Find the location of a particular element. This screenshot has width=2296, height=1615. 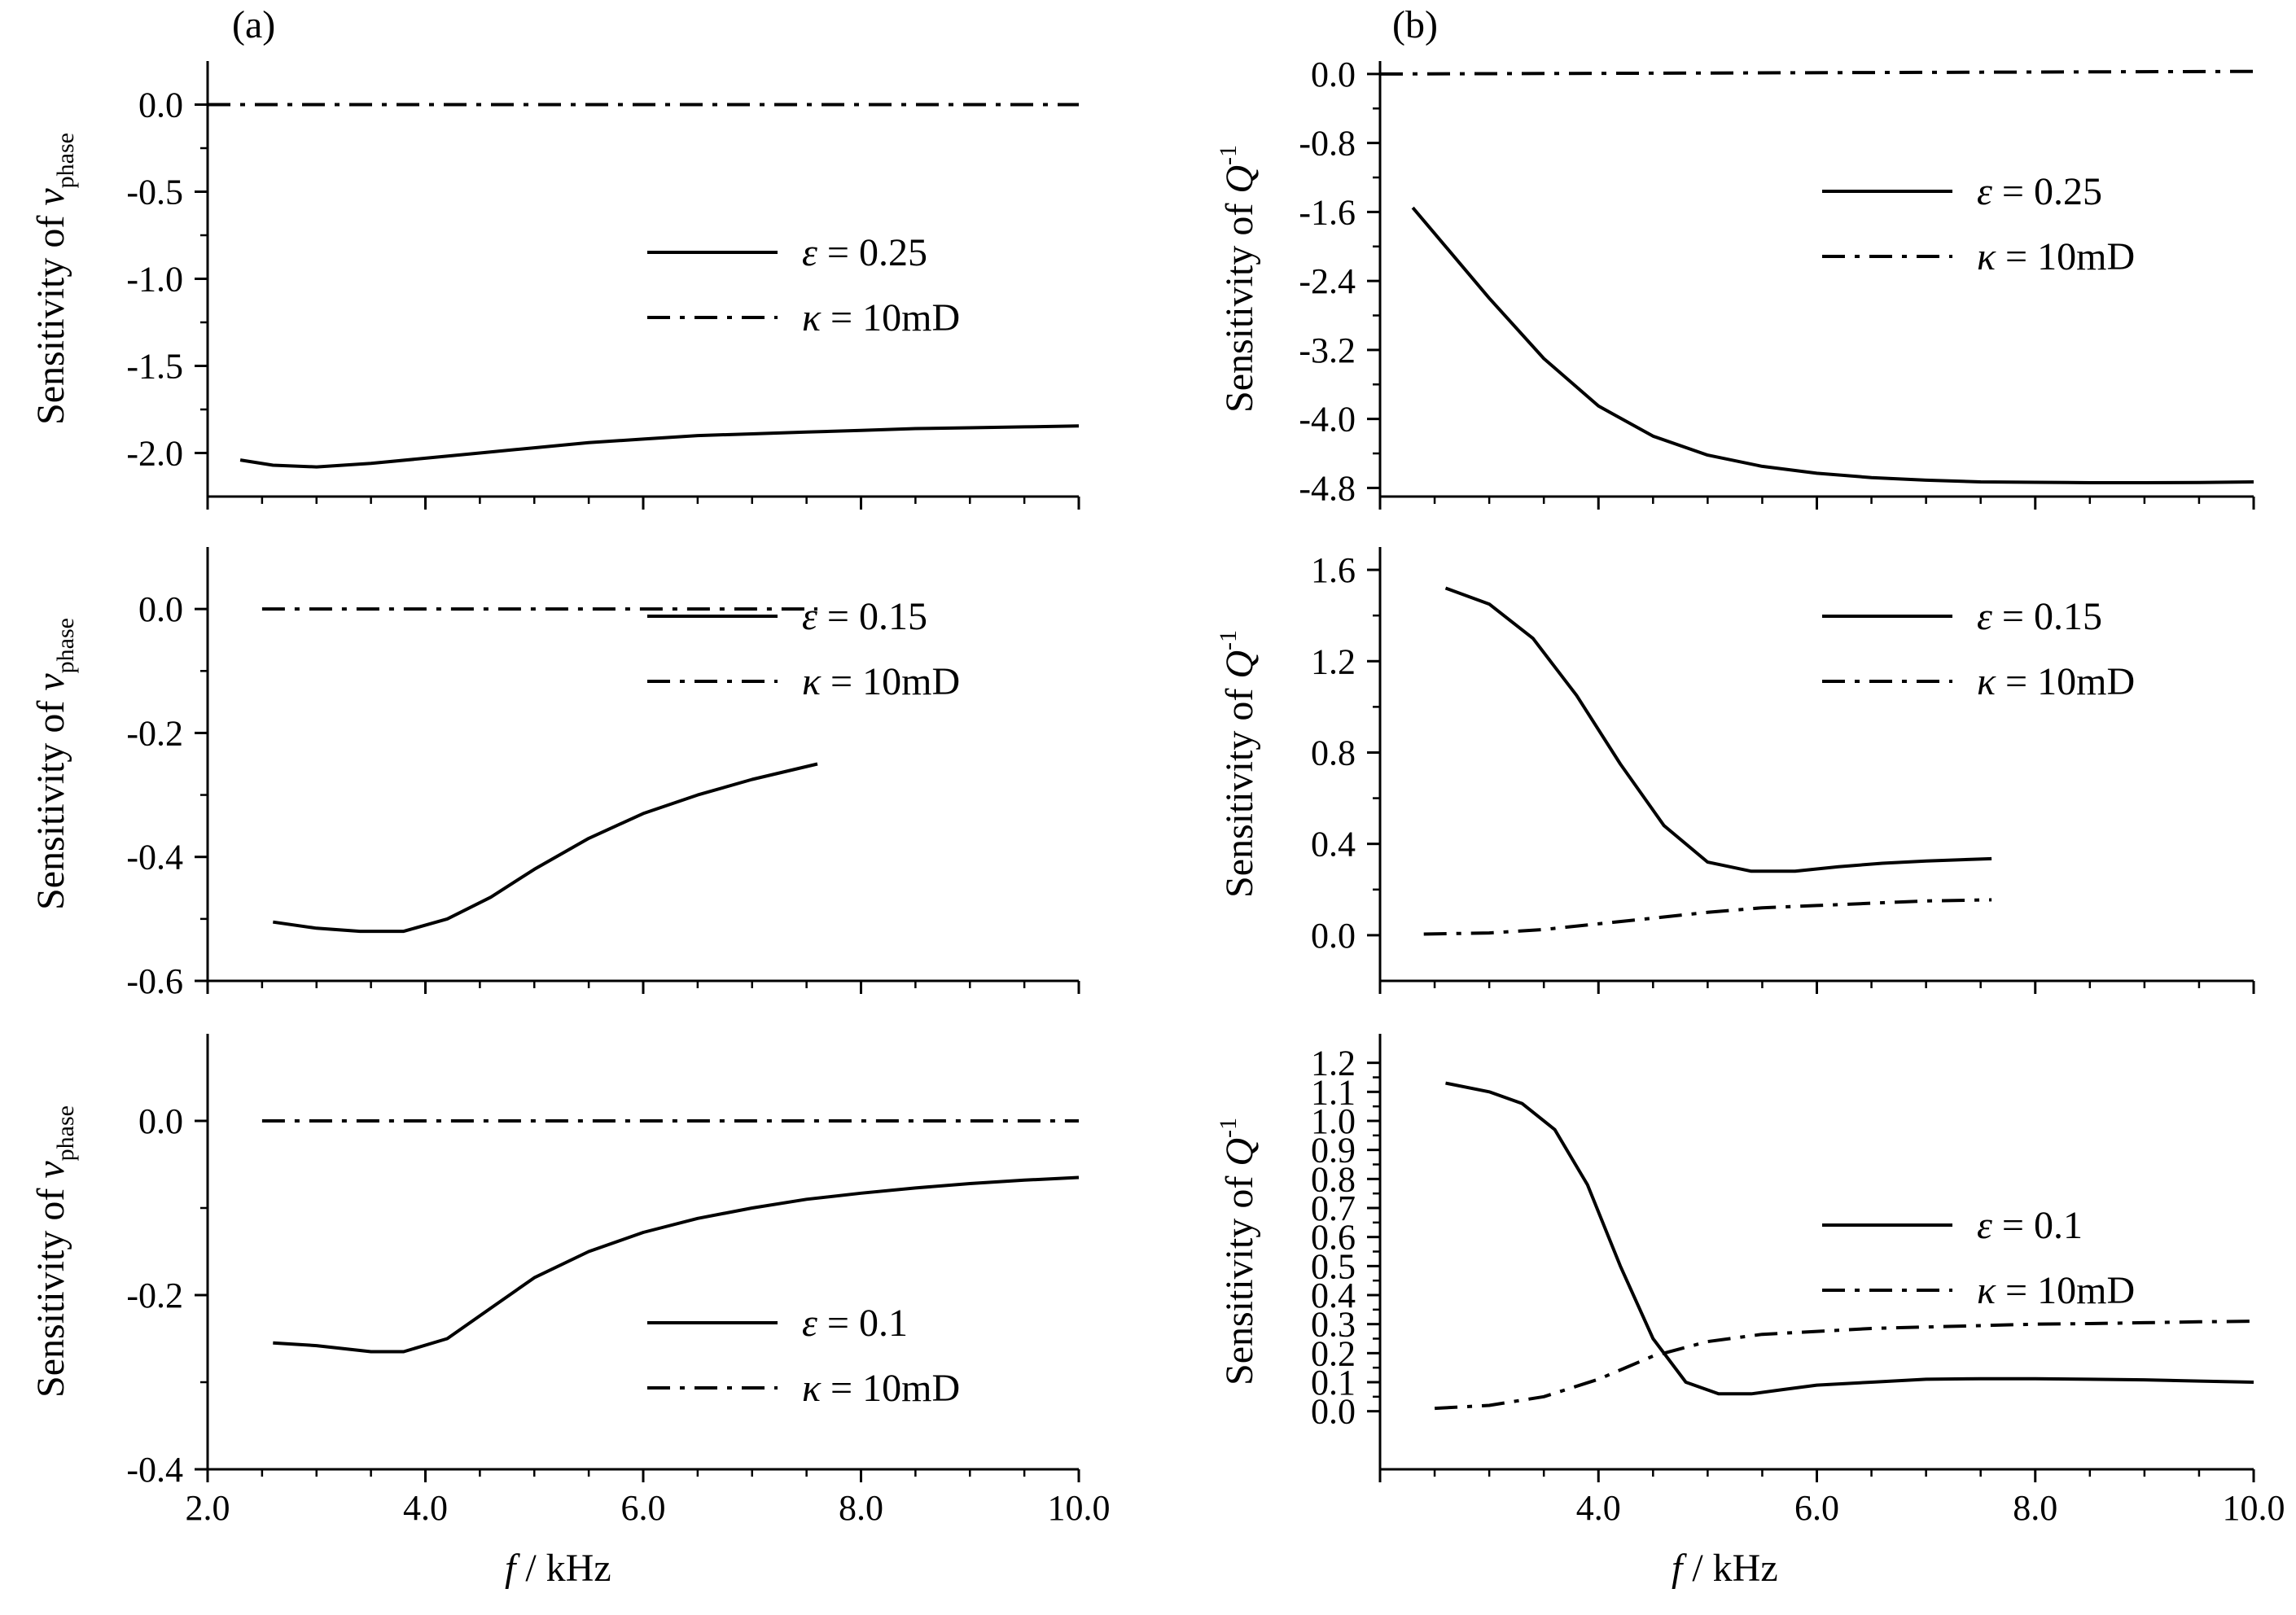

y-tick-label: -2.4 is located at coordinates (1327, 281).